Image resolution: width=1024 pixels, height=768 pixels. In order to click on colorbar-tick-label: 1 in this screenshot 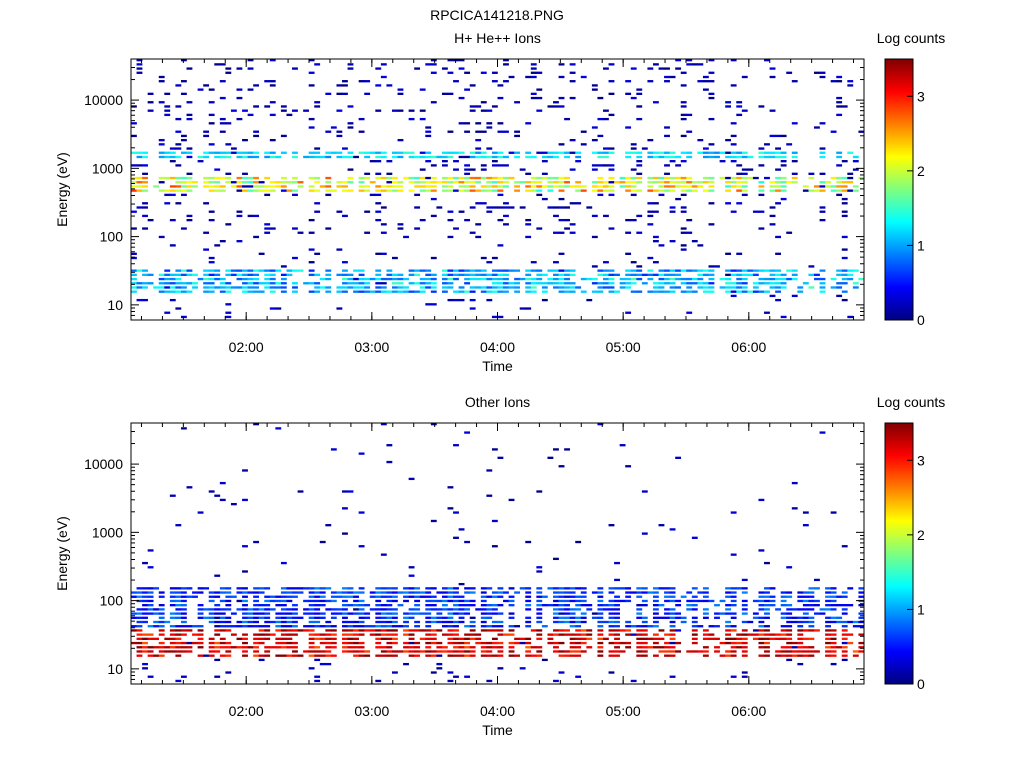, I will do `click(921, 609)`.